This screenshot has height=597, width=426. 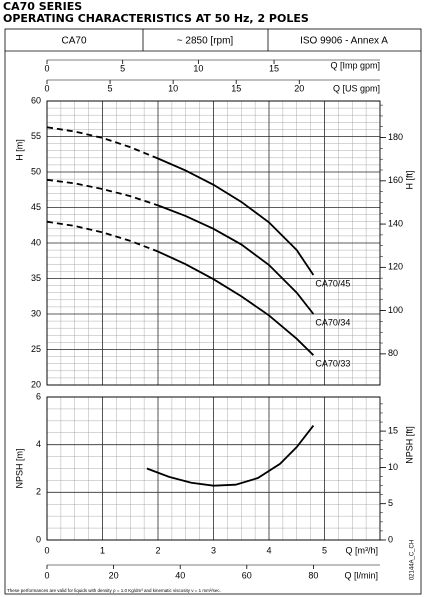 What do you see at coordinates (413, 560) in the screenshot?
I see `code: 02144A_C_CH` at bounding box center [413, 560].